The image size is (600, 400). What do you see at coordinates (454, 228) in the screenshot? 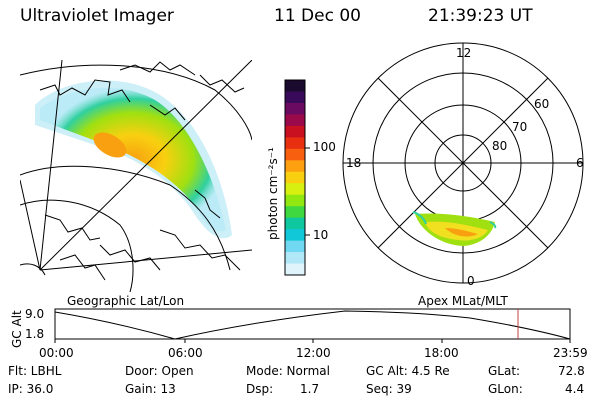
I see `aurora-oval-polar` at bounding box center [454, 228].